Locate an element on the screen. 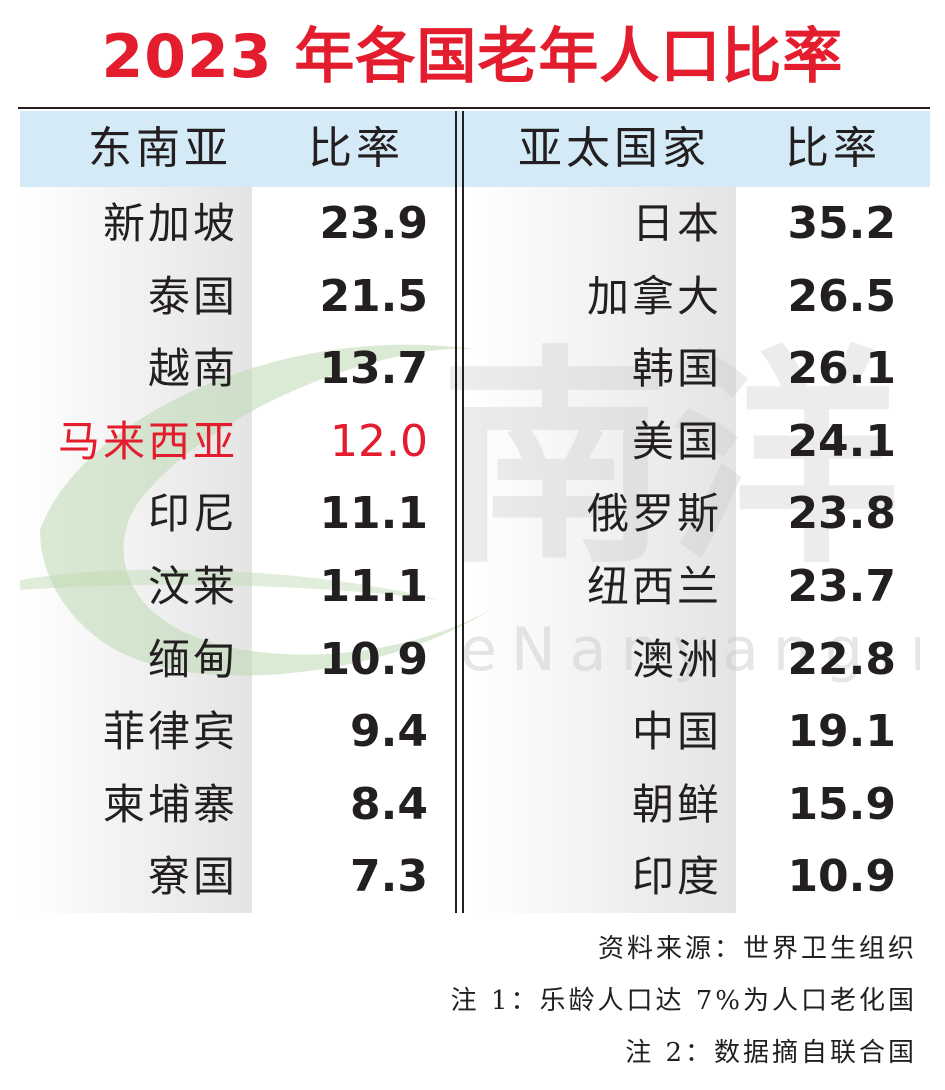 The height and width of the screenshot is (1090, 945). right-row-value: 22.8 is located at coordinates (841, 659).